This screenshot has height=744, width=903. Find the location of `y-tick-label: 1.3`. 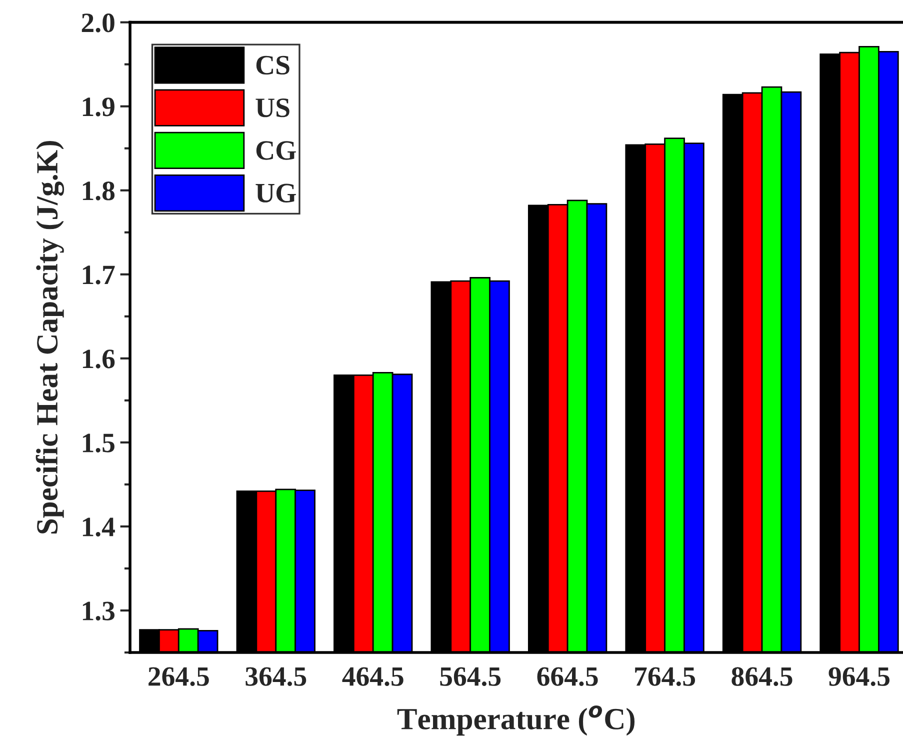

y-tick-label: 1.3 is located at coordinates (98, 611).